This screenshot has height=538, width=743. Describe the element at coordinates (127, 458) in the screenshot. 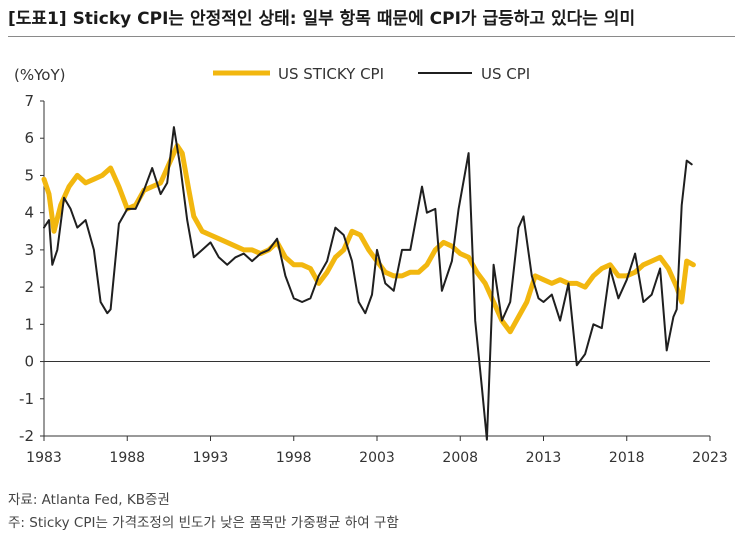

I see `x-tick-label: 1988` at that location.